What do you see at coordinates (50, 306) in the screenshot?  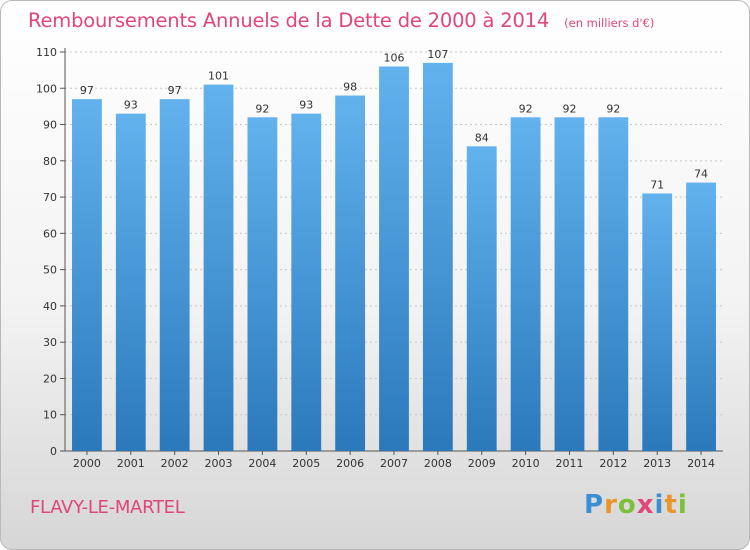 I see `y-tick-label: 40` at bounding box center [50, 306].